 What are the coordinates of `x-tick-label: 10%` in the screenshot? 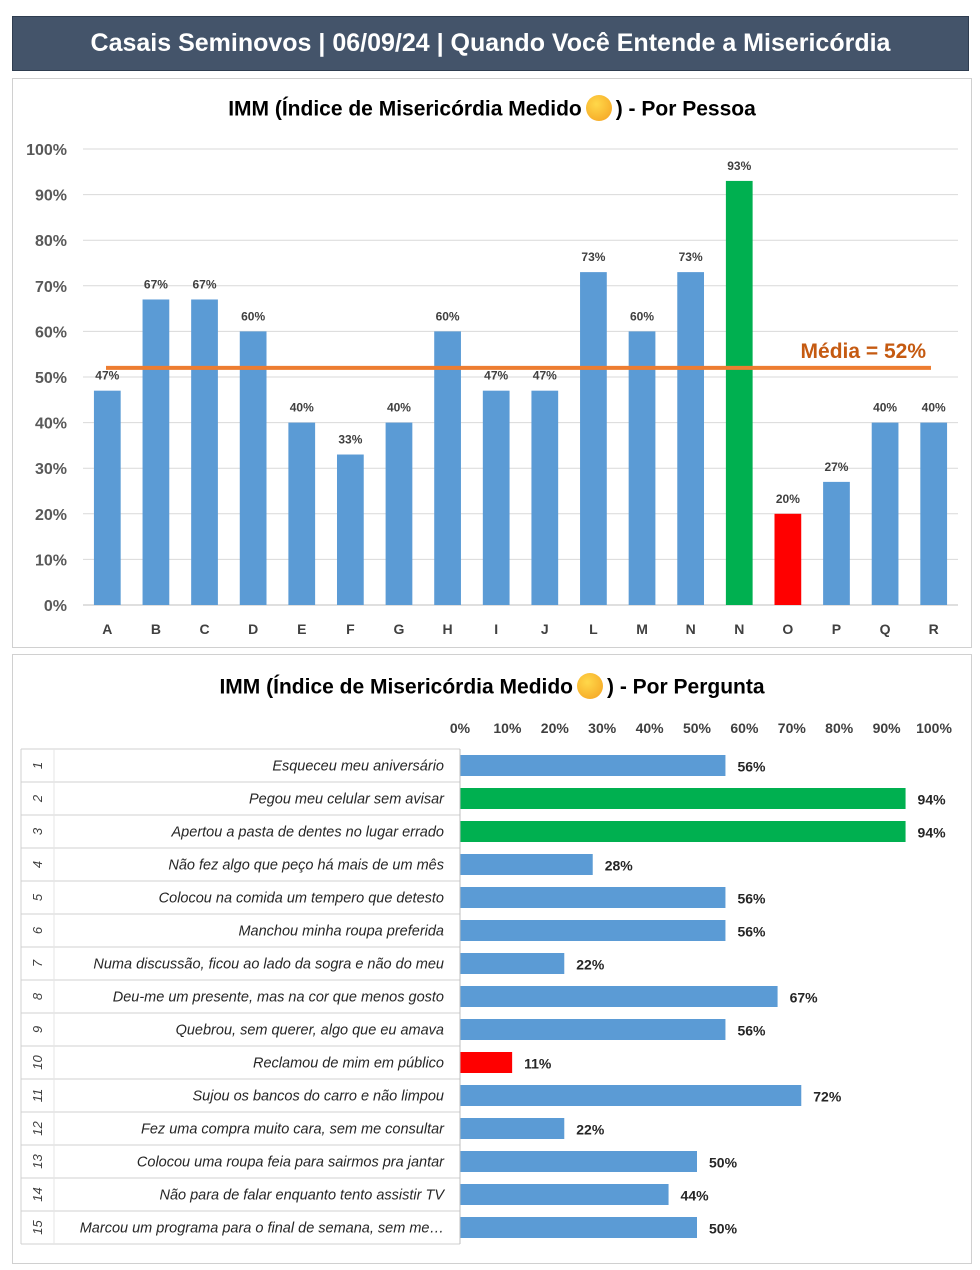 It's located at (507, 728).